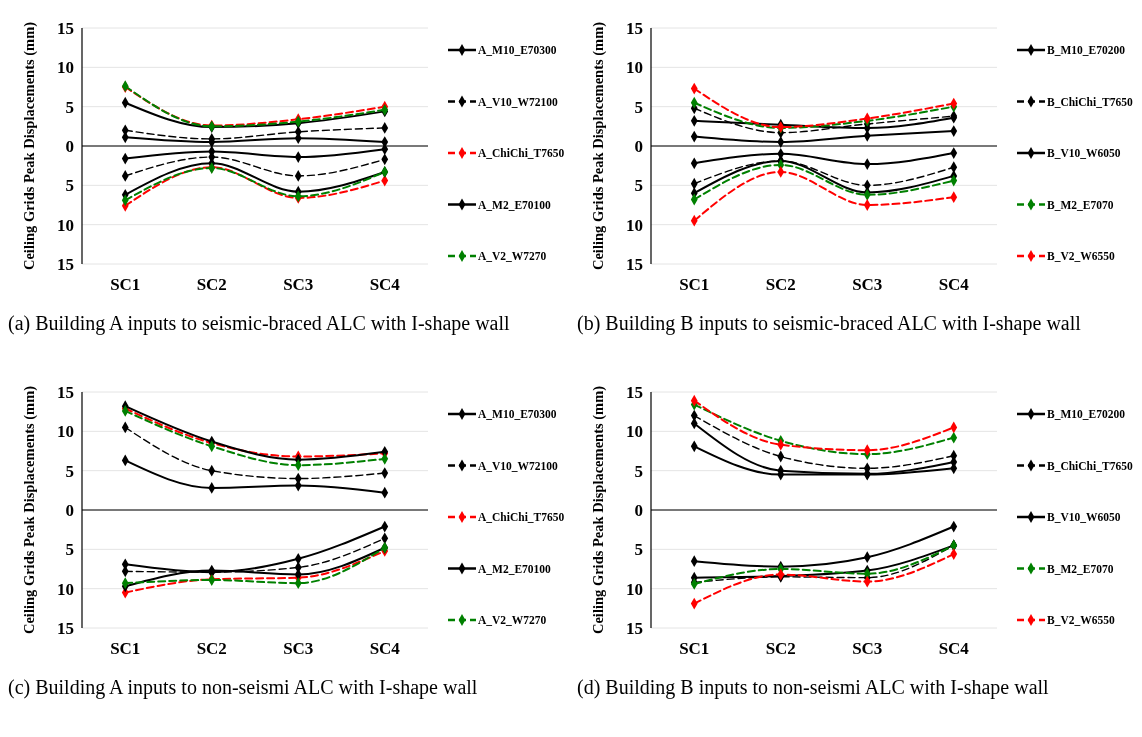 This screenshot has width=1142, height=737. Describe the element at coordinates (813, 688) in the screenshot. I see `text: (d) Building B inputs to non-seismi ALC with I-shape wall` at that location.